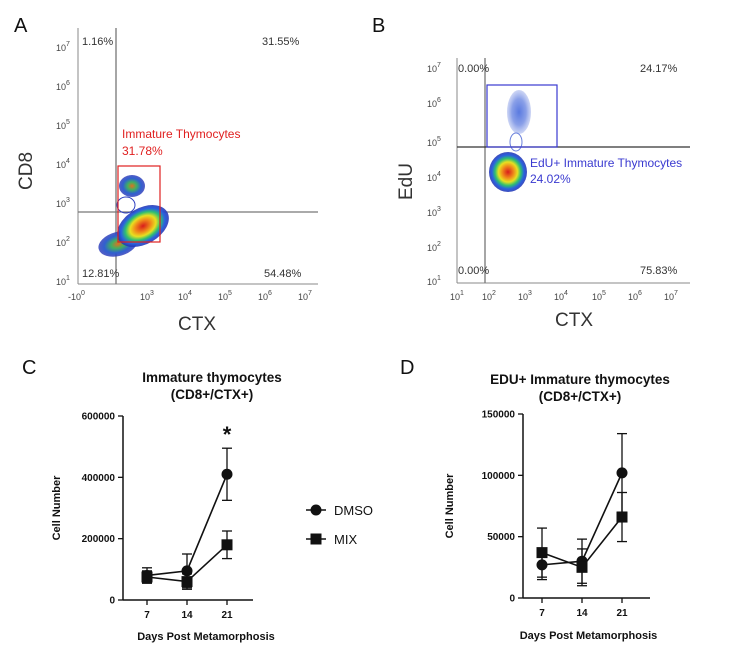 This screenshot has height=651, width=731. What do you see at coordinates (635, 296) in the screenshot?
I see `x-tick-b-6: 10⁶` at bounding box center [635, 296].